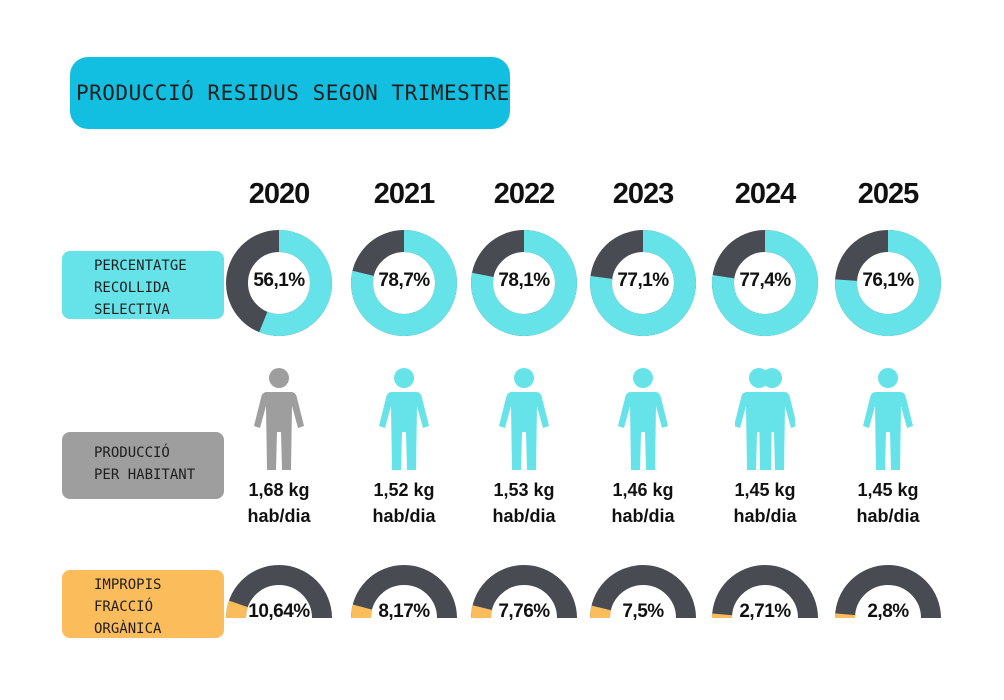  I want to click on page-title: PRODUCCIÓ RESIDUS SEGON TRIMESTRE, so click(293, 93).